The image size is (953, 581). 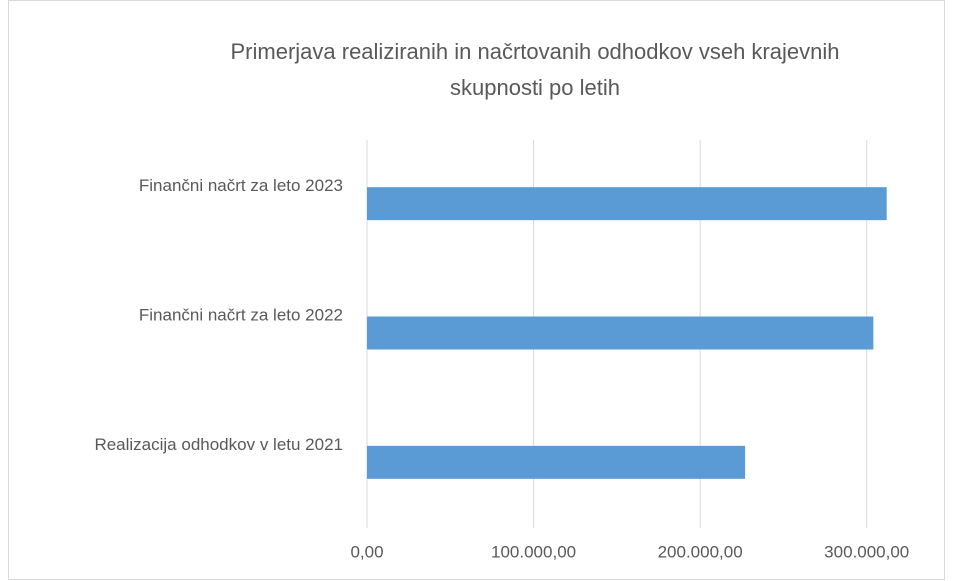 What do you see at coordinates (218, 444) in the screenshot?
I see `y-tick-label: Realizacija odhodkov v letu 2021` at bounding box center [218, 444].